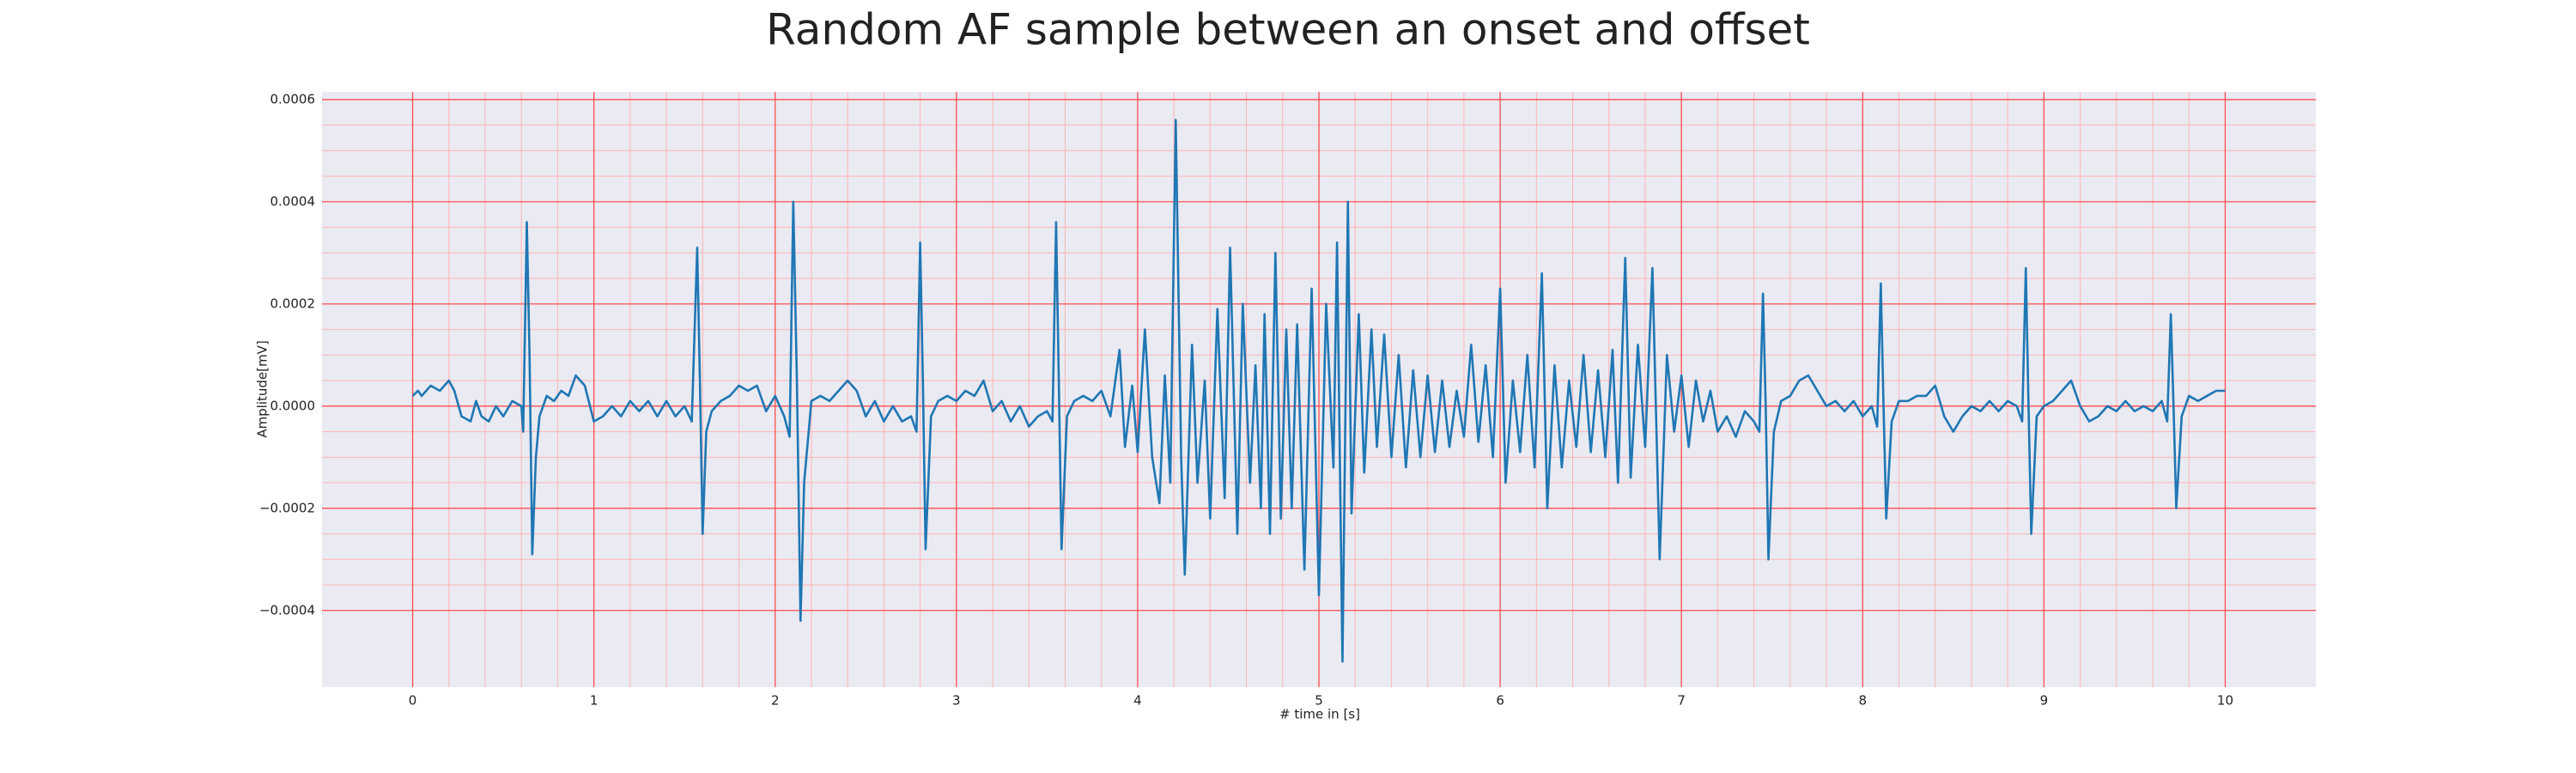 The width and height of the screenshot is (2576, 773). I want to click on x-tick-label: 2, so click(775, 701).